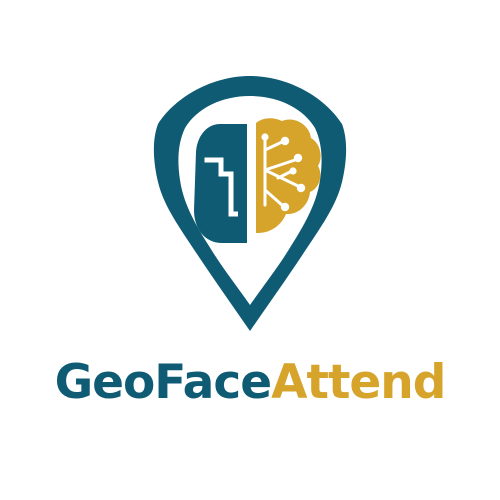  I want to click on human-face-profile-icon, so click(220, 183).